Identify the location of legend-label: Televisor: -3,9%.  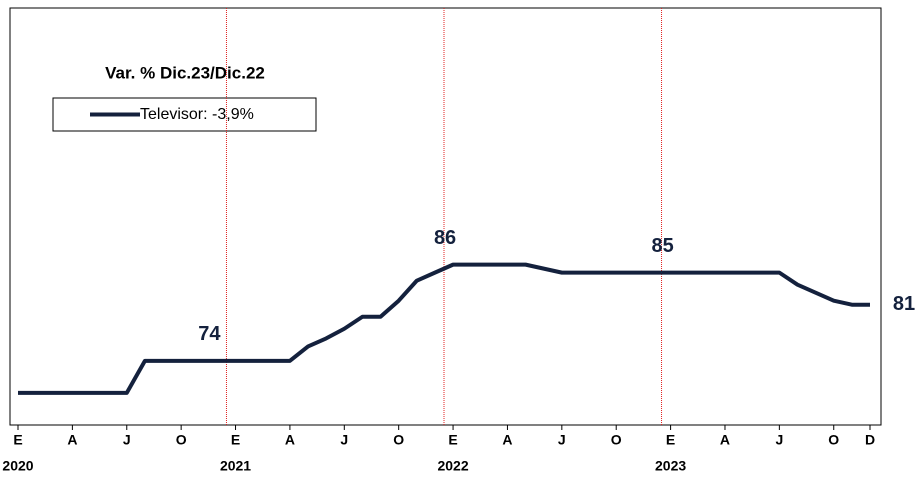
(197, 114).